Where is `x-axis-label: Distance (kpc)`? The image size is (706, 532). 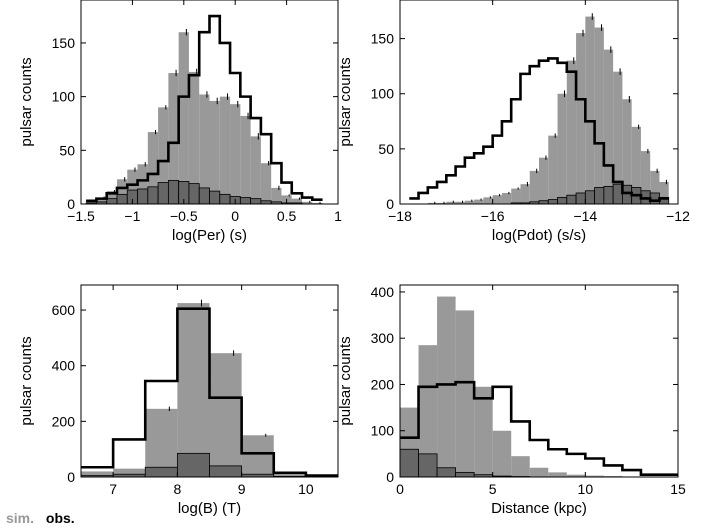 x-axis-label: Distance (kpc) is located at coordinates (539, 508).